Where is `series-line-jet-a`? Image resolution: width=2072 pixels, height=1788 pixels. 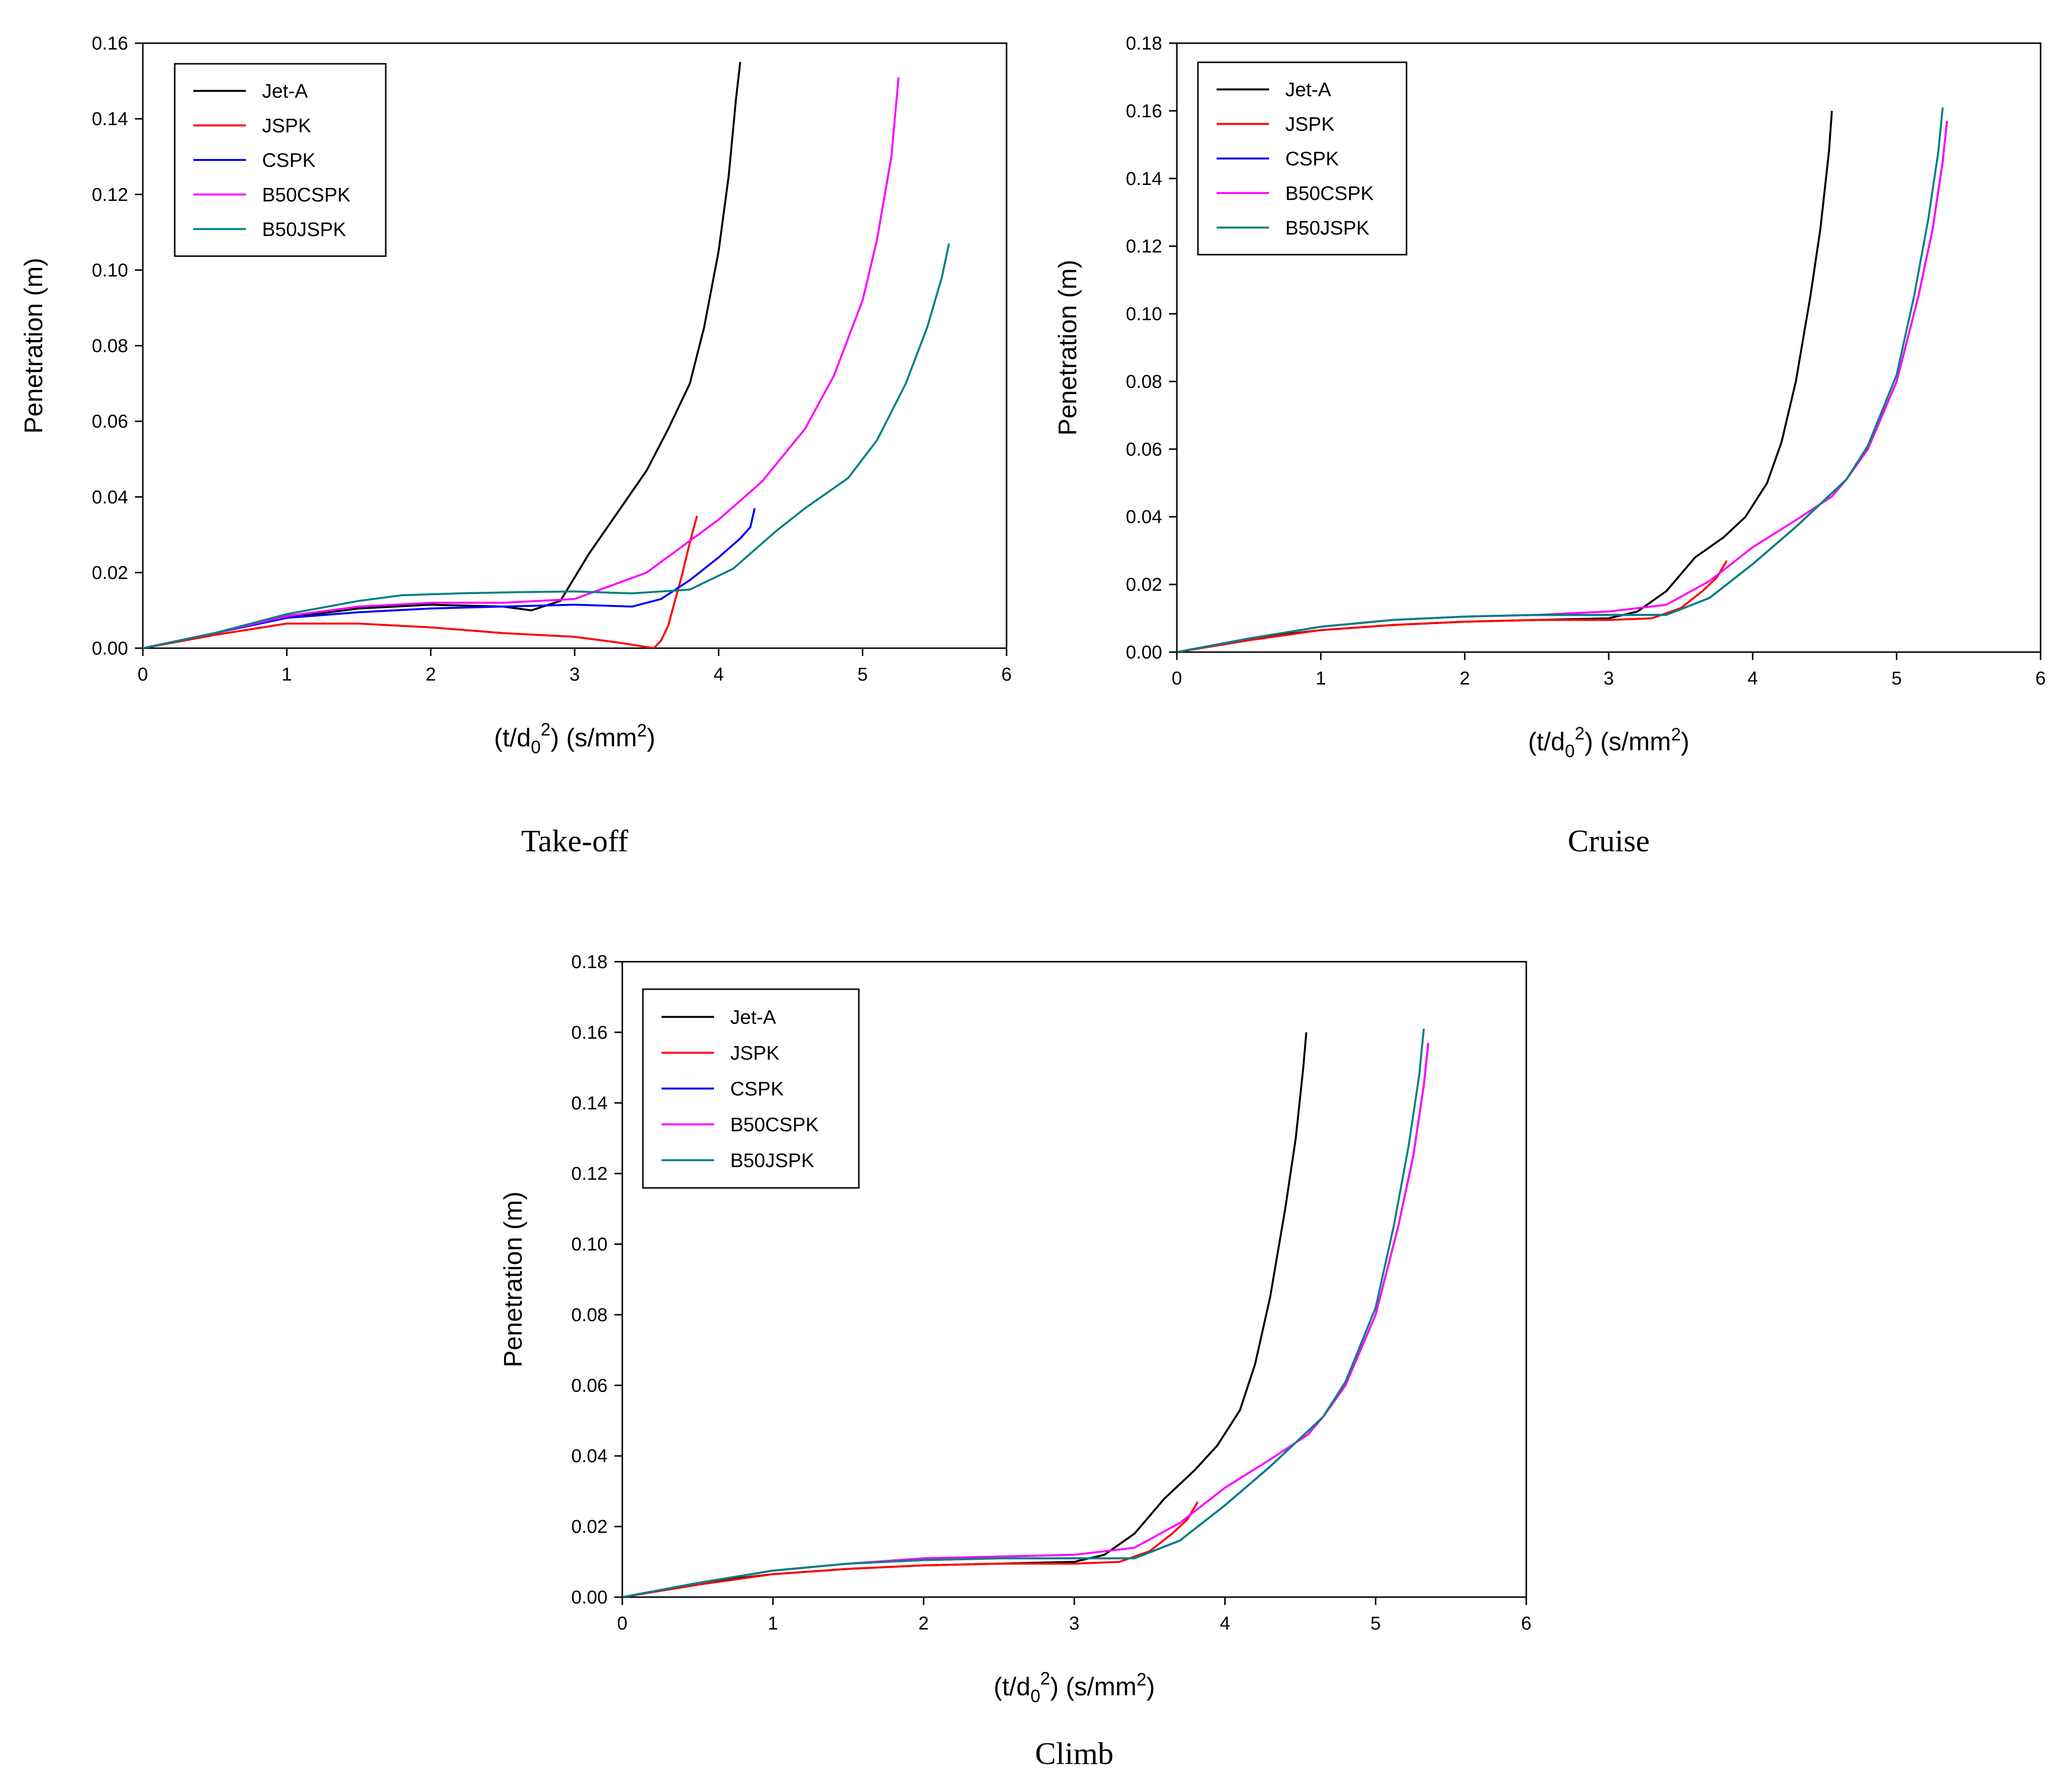
series-line-jet-a is located at coordinates (443, 355).